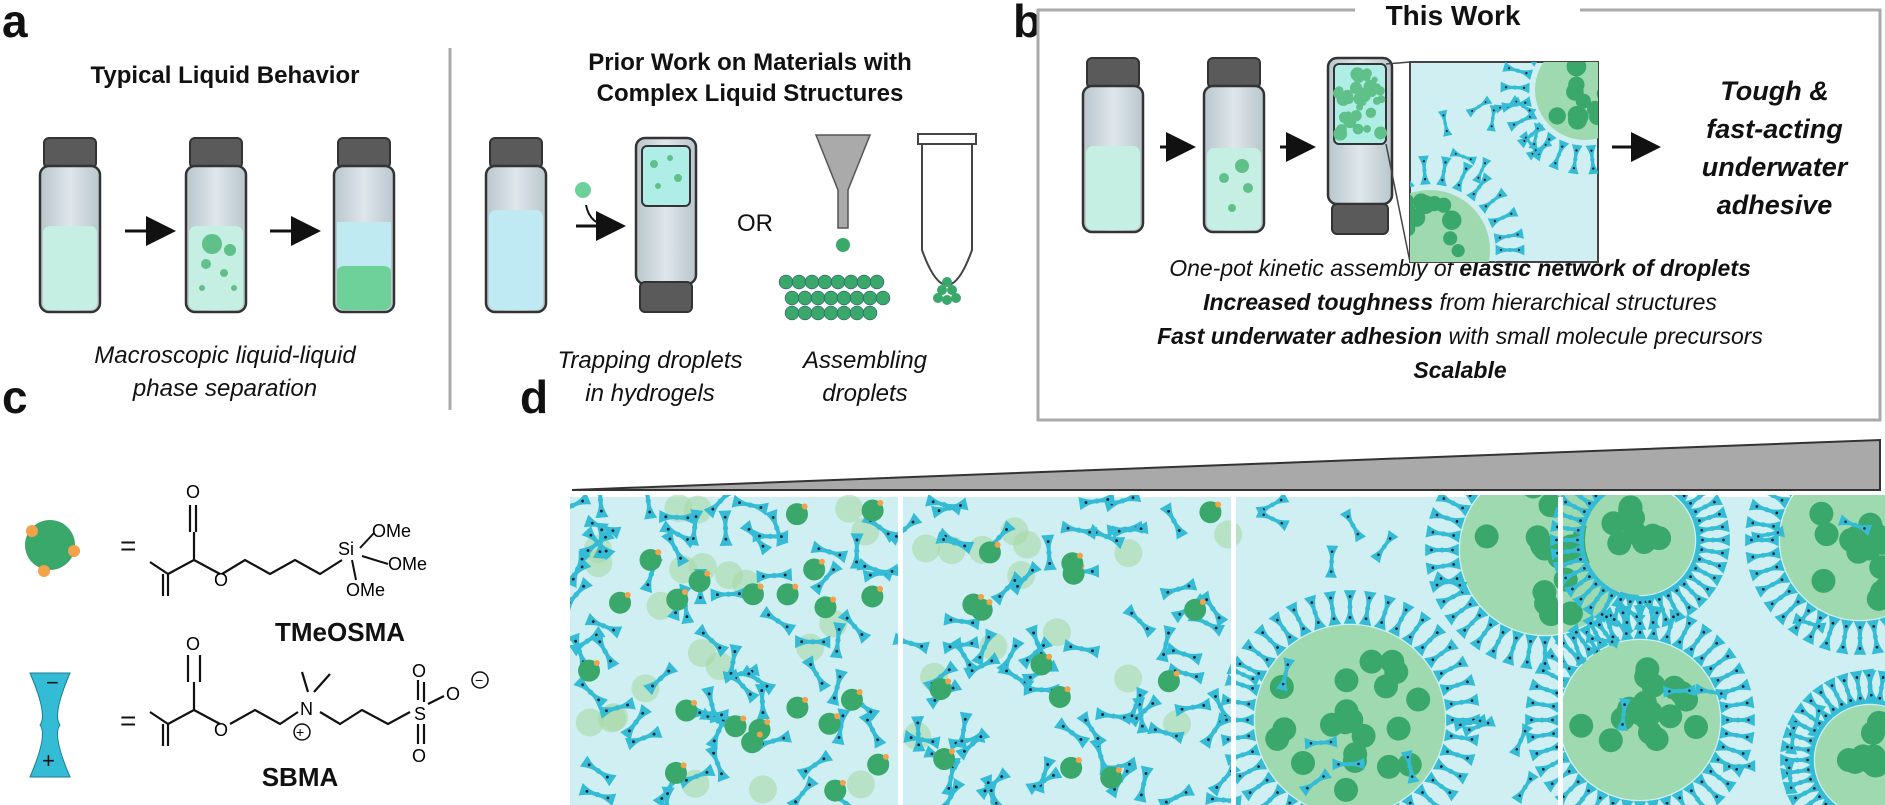  What do you see at coordinates (128, 720) in the screenshot?
I see `equals-sign-2: =` at bounding box center [128, 720].